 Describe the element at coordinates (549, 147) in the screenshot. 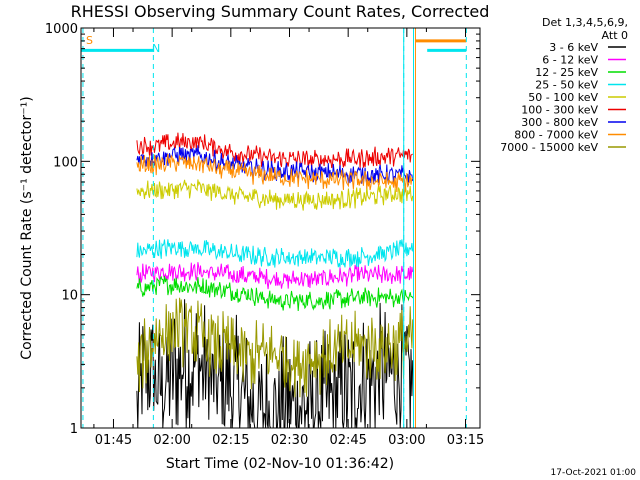

I see `legend-label: 7000 - 15000 keV` at that location.